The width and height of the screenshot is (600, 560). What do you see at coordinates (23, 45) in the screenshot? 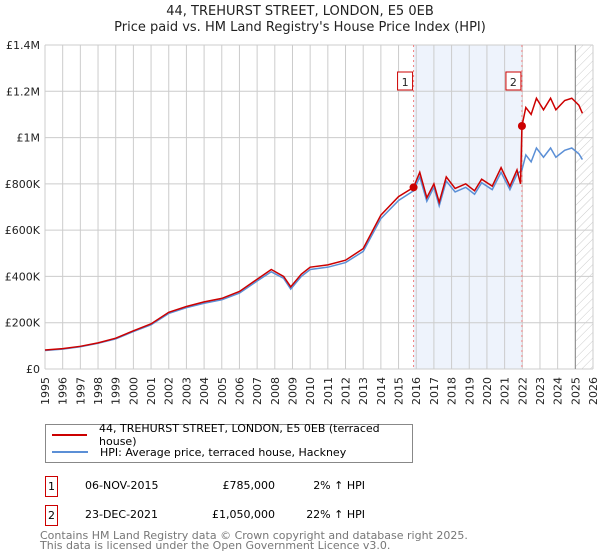
I see `y-tick-label: £1.4M` at bounding box center [23, 45].